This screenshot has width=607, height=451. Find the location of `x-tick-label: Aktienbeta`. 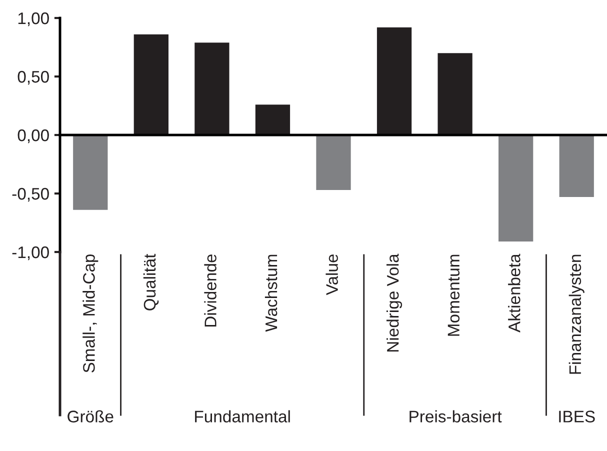

x-tick-label: Aktienbeta is located at coordinates (514, 293).